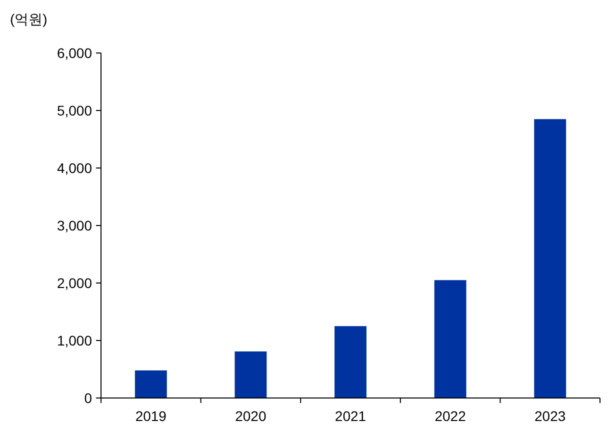 Image resolution: width=616 pixels, height=425 pixels. Describe the element at coordinates (450, 416) in the screenshot. I see `x-tick-label: 2022` at that location.